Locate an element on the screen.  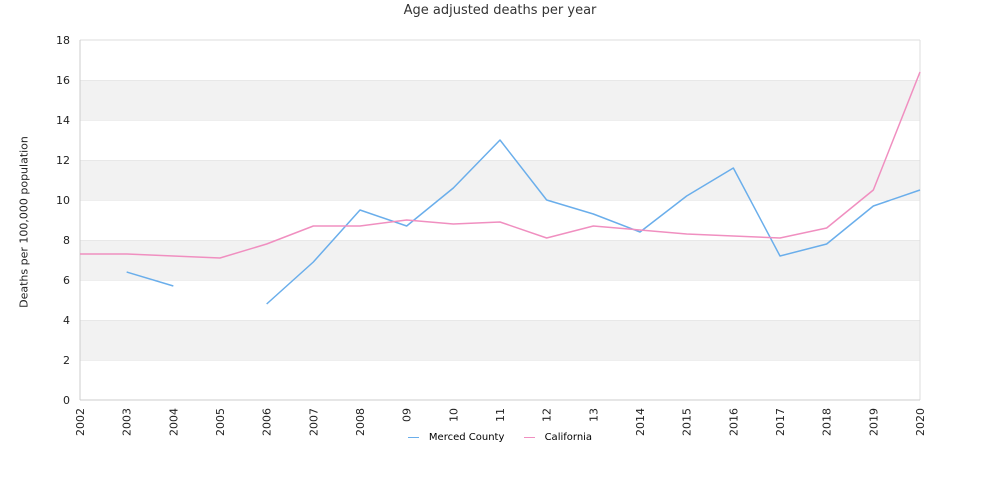
x-tick-label: 2014 is located at coordinates (640, 422).